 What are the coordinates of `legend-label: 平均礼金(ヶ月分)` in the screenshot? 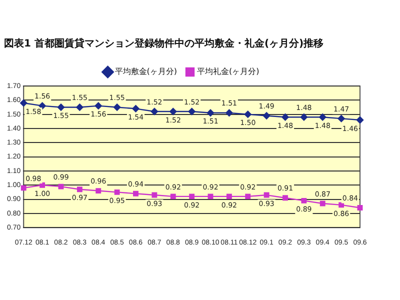 It's located at (228, 71).